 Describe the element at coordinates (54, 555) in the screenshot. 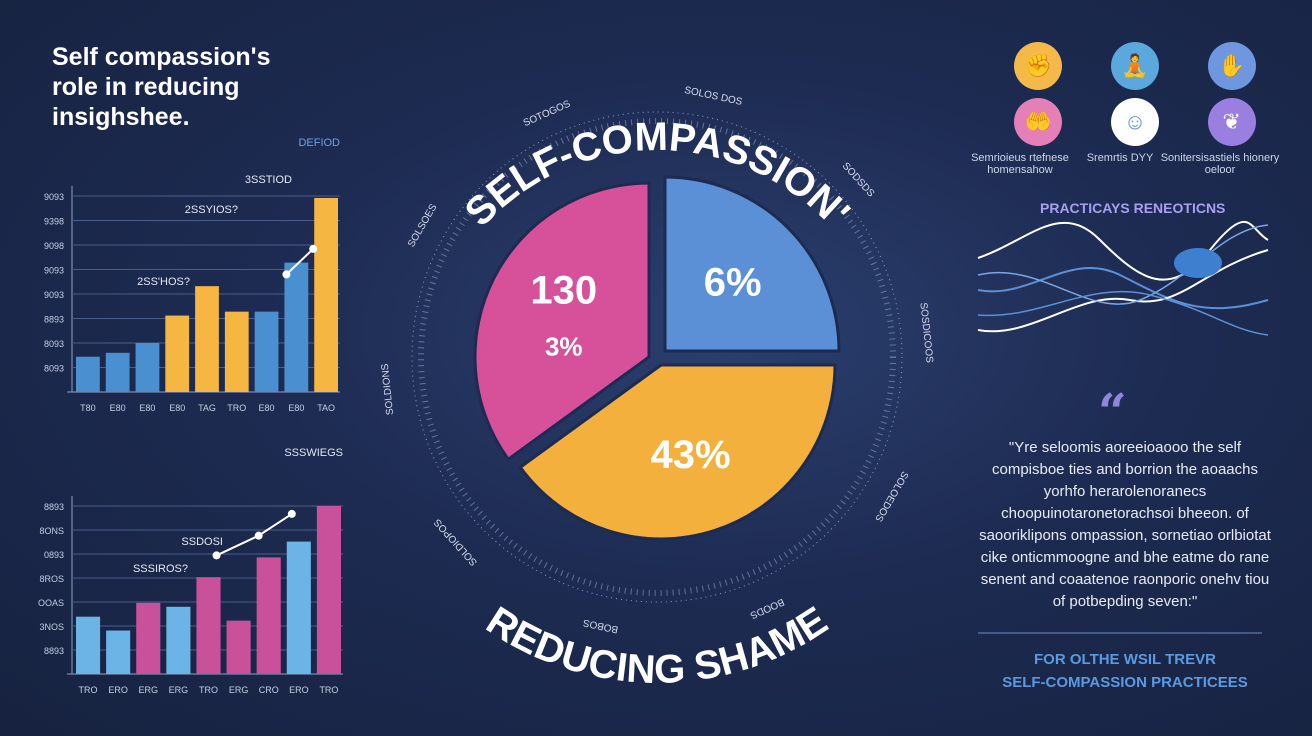

I see `y-tick-label: 0893` at that location.